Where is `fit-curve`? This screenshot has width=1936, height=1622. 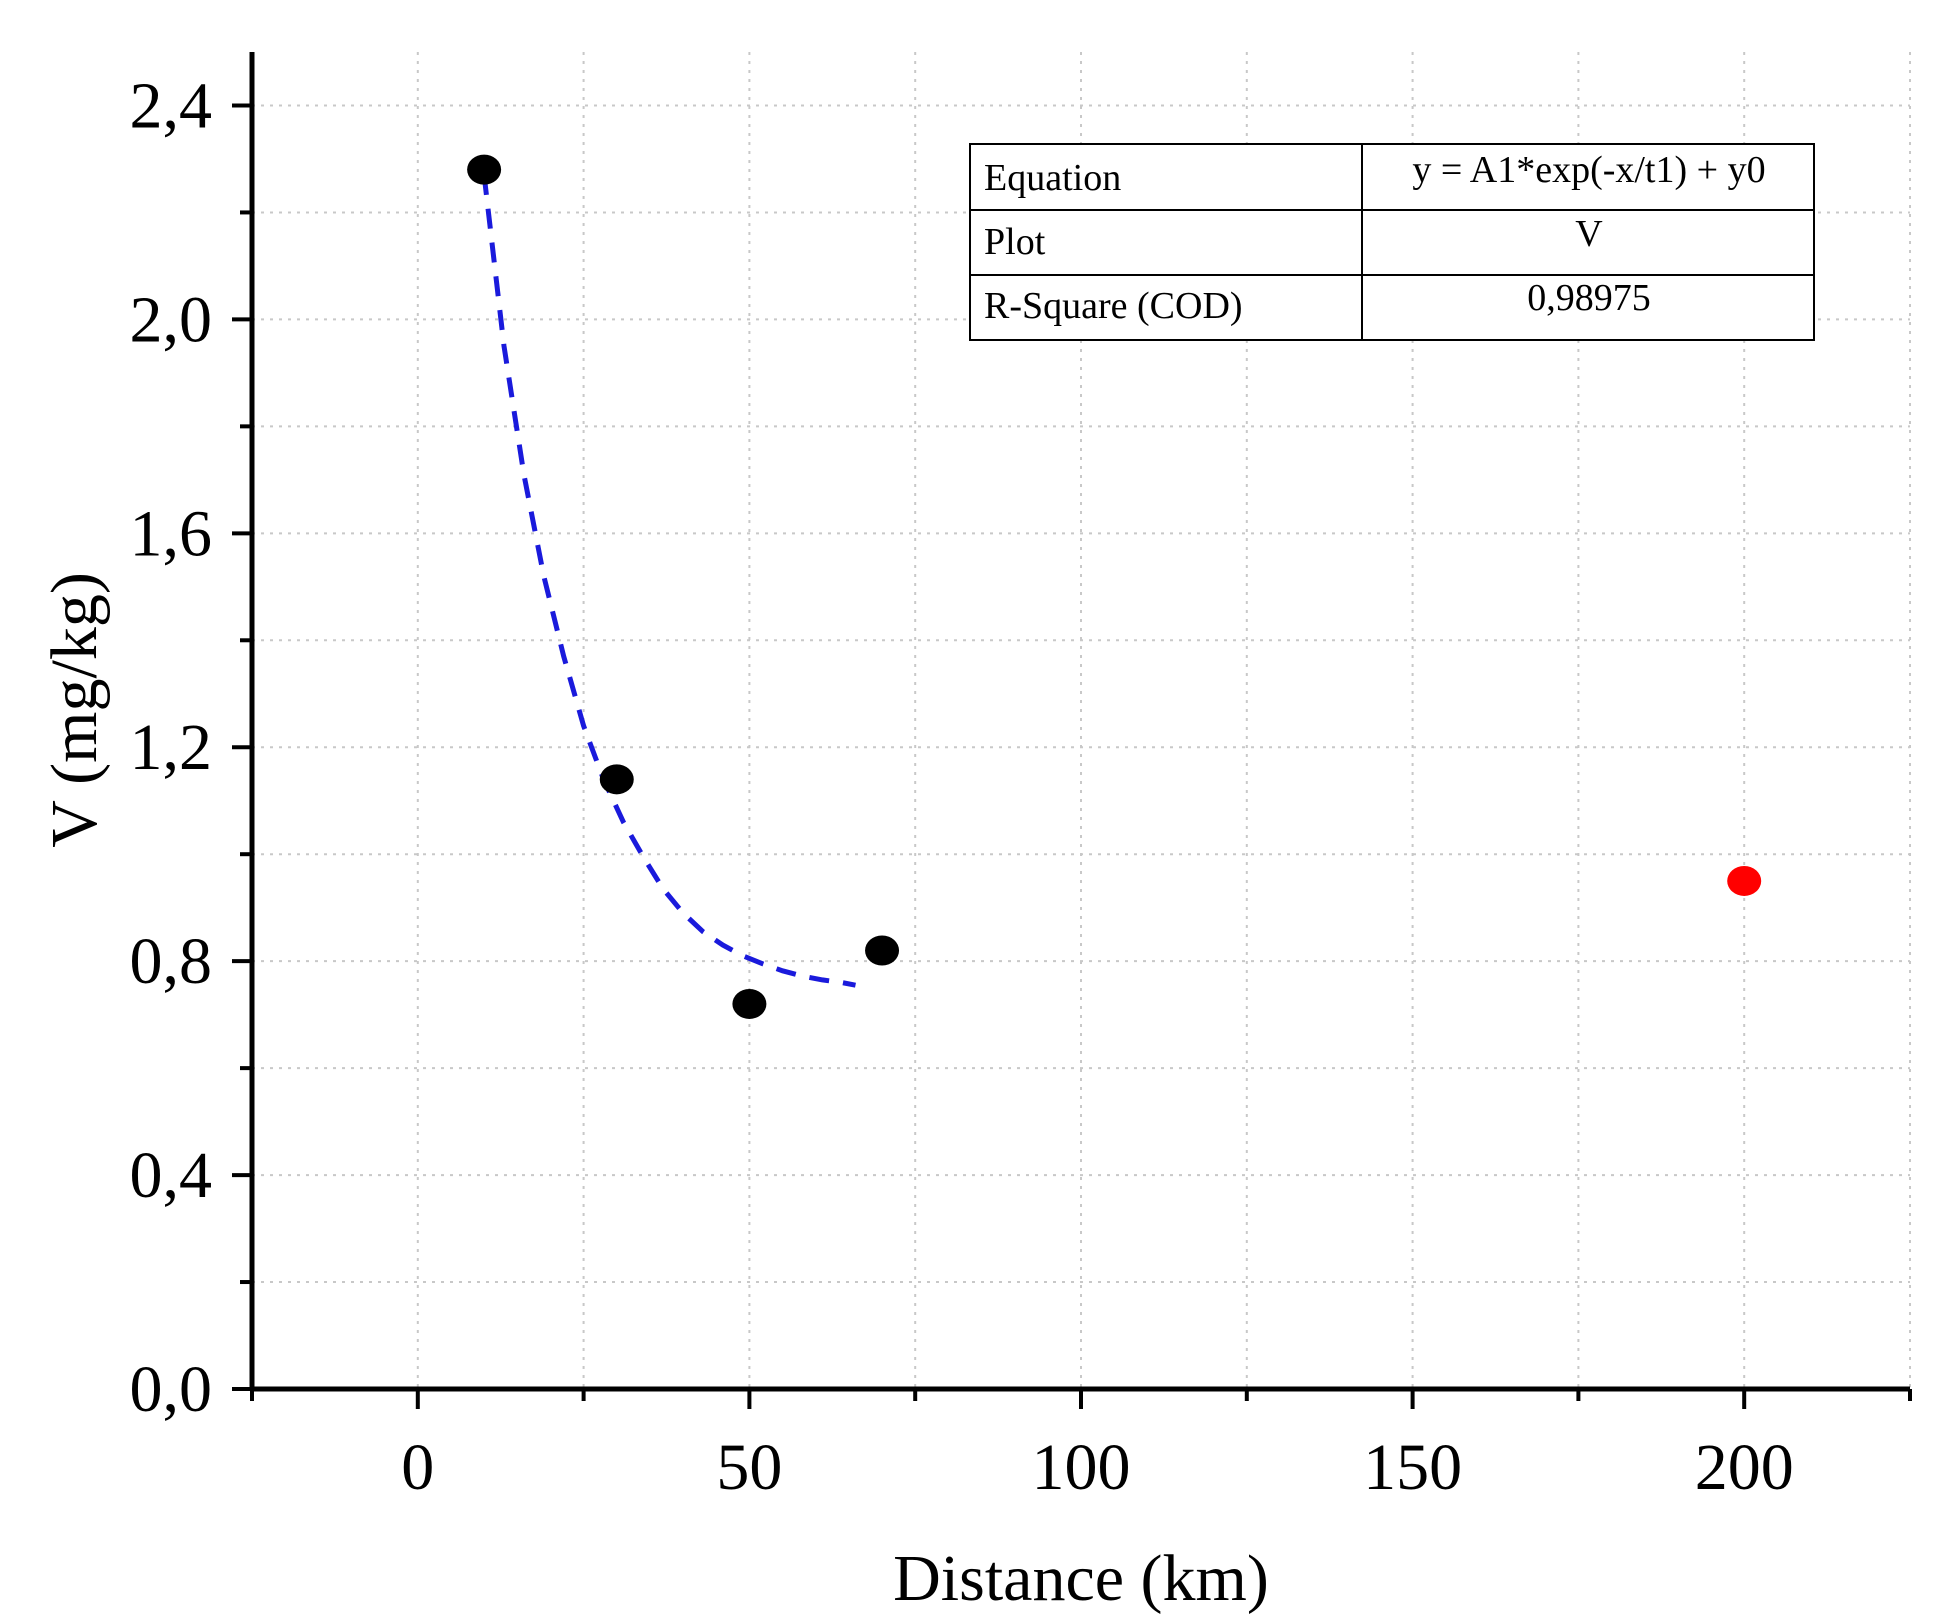
fit-curve is located at coordinates (668, 581).